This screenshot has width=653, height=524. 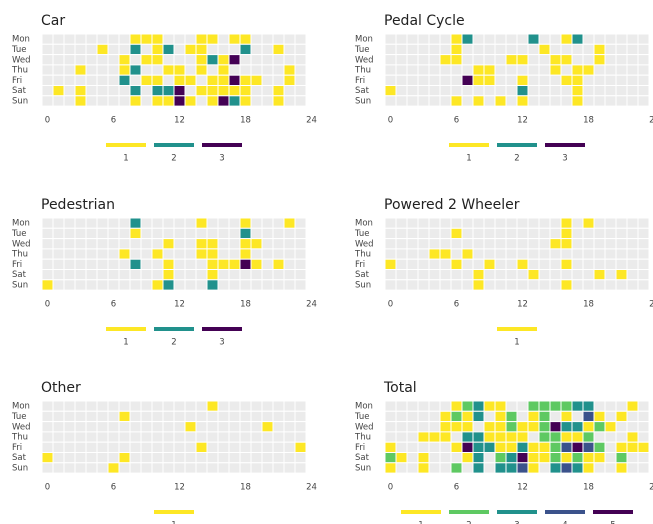 I want to click on panel-title: Other, so click(x=61, y=388).